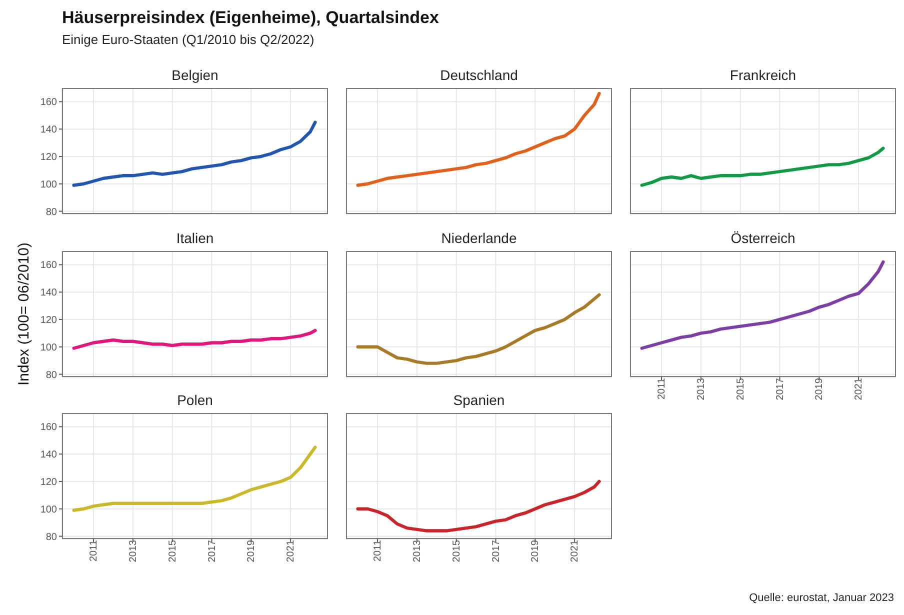  Describe the element at coordinates (24, 314) in the screenshot. I see `y-axis-title: Index (100= 06/2010)` at that location.